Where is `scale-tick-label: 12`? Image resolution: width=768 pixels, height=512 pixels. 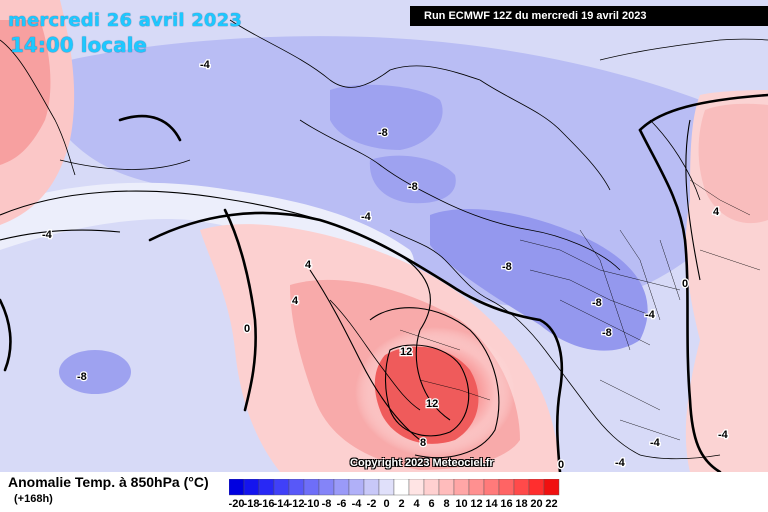
scale-tick-label: 12 is located at coordinates (476, 503).